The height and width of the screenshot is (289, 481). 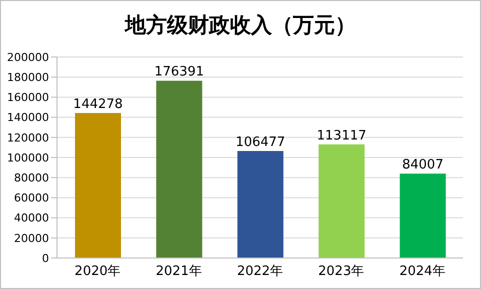 I want to click on y-tick-label: 160000, so click(x=28, y=97).